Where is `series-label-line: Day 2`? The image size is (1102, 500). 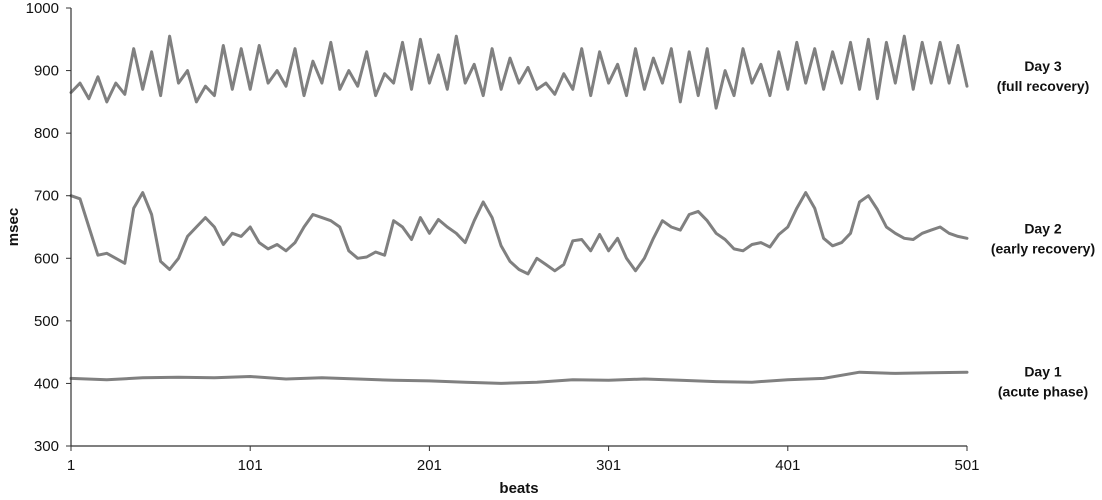
series-label-line: Day 2 is located at coordinates (1043, 229).